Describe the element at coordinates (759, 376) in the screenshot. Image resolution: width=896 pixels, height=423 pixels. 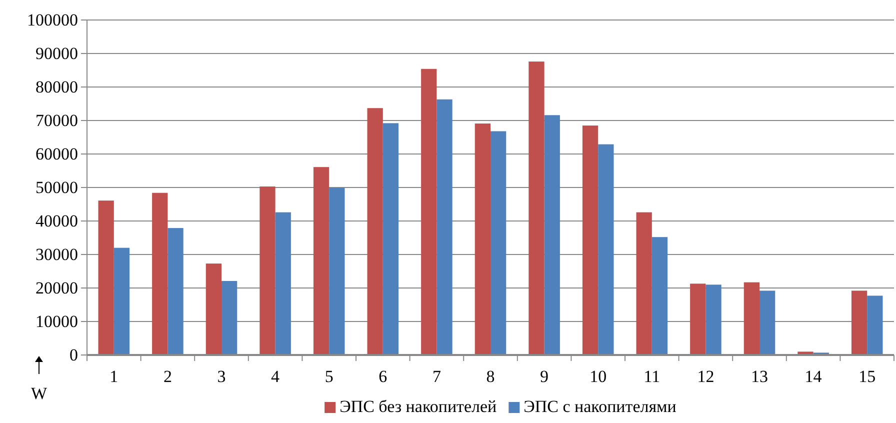
I see `x-tick-label: 13` at that location.